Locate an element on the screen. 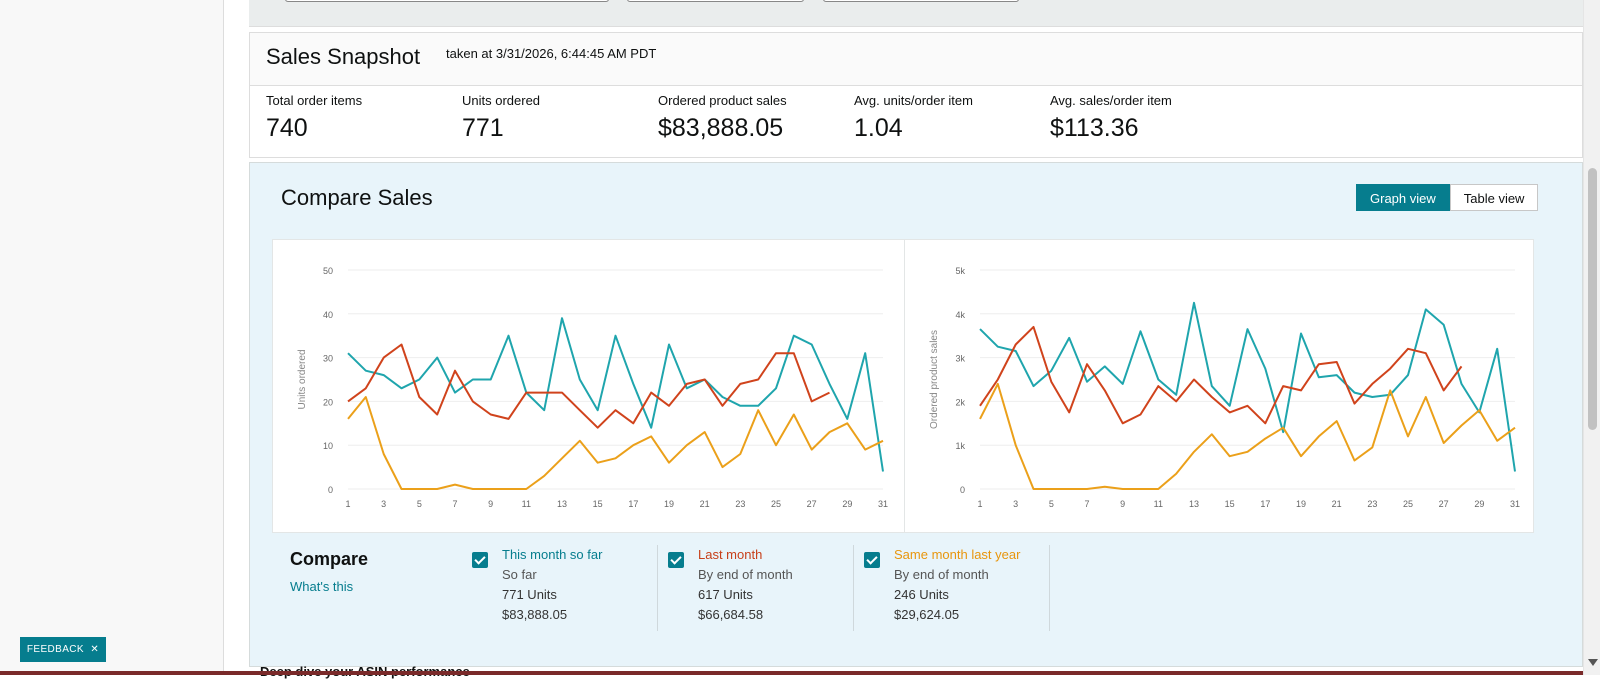 The width and height of the screenshot is (1600, 679). this-month-checkbox is located at coordinates (480, 560).